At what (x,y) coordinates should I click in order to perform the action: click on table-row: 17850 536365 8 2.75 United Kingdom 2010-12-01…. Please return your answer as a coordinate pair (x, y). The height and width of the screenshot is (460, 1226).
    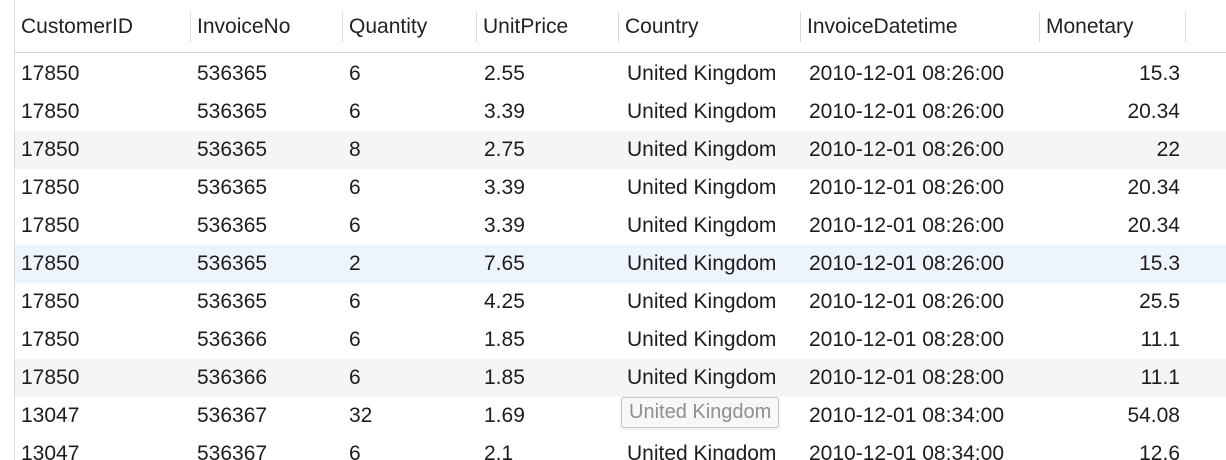
    Looking at the image, I should click on (620, 150).